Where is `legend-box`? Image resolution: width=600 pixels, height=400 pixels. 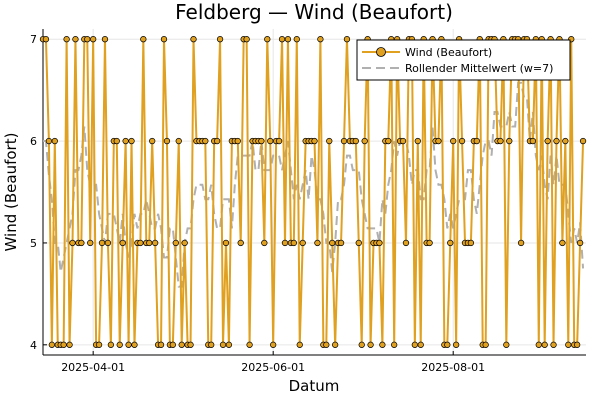 legend-box is located at coordinates (463, 60).